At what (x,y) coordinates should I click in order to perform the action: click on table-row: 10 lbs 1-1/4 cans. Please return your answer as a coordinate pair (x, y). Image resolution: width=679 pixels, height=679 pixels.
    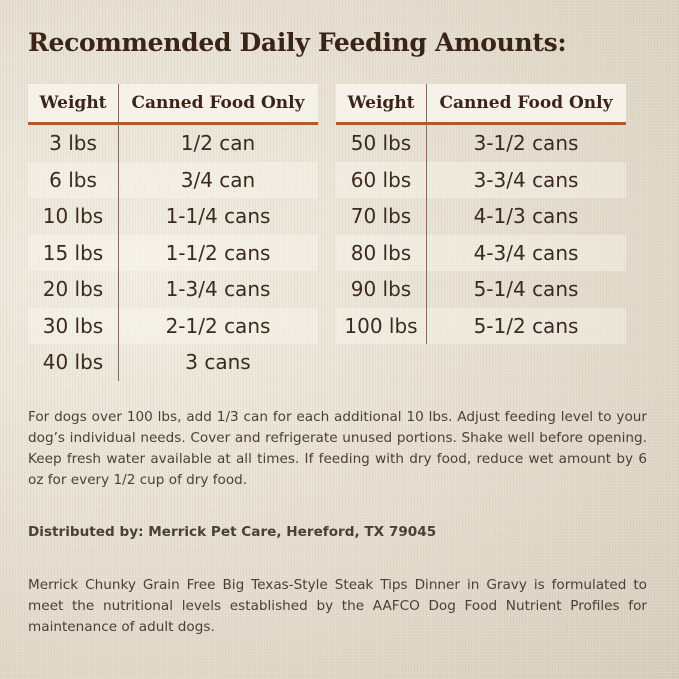
    Looking at the image, I should click on (173, 216).